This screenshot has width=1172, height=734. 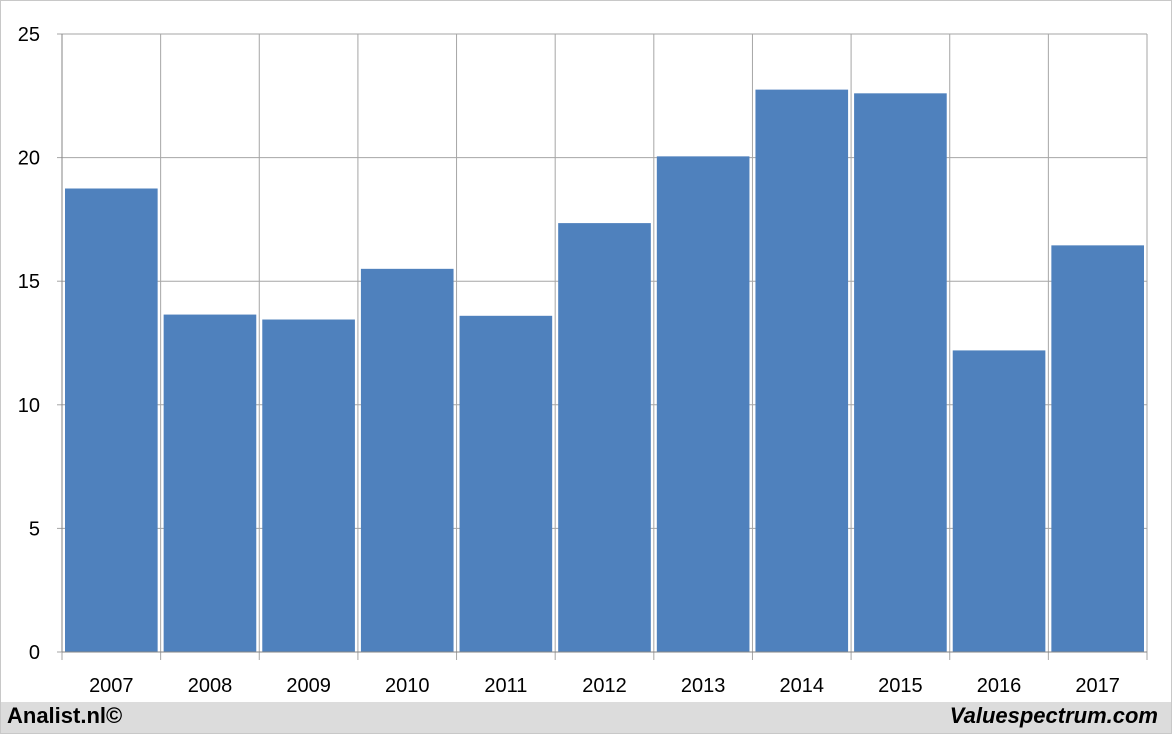 What do you see at coordinates (65, 715) in the screenshot?
I see `source-credit: Analist.nl©` at bounding box center [65, 715].